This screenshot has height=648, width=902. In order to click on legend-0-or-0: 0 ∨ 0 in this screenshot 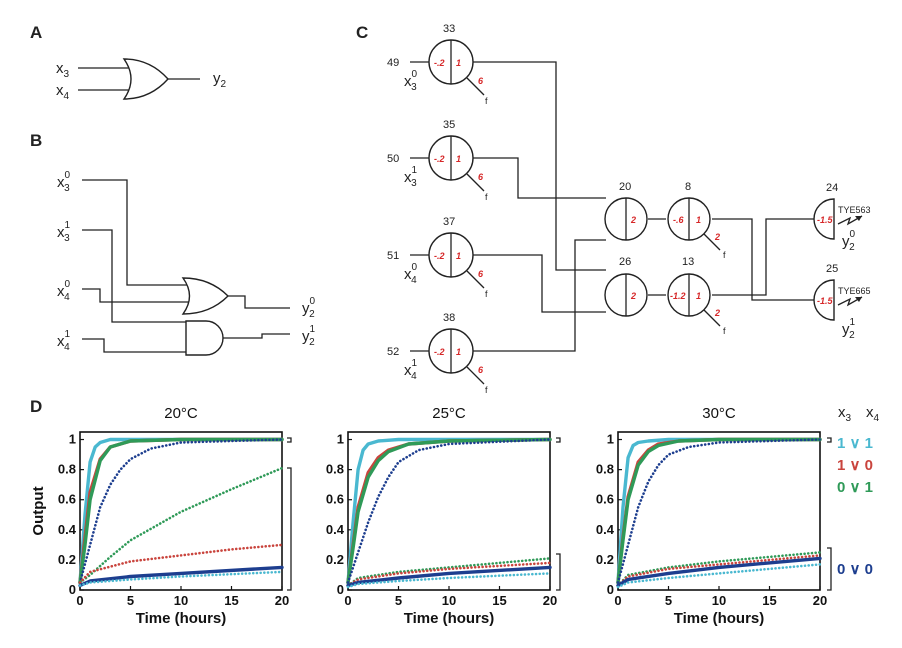, I will do `click(855, 569)`.